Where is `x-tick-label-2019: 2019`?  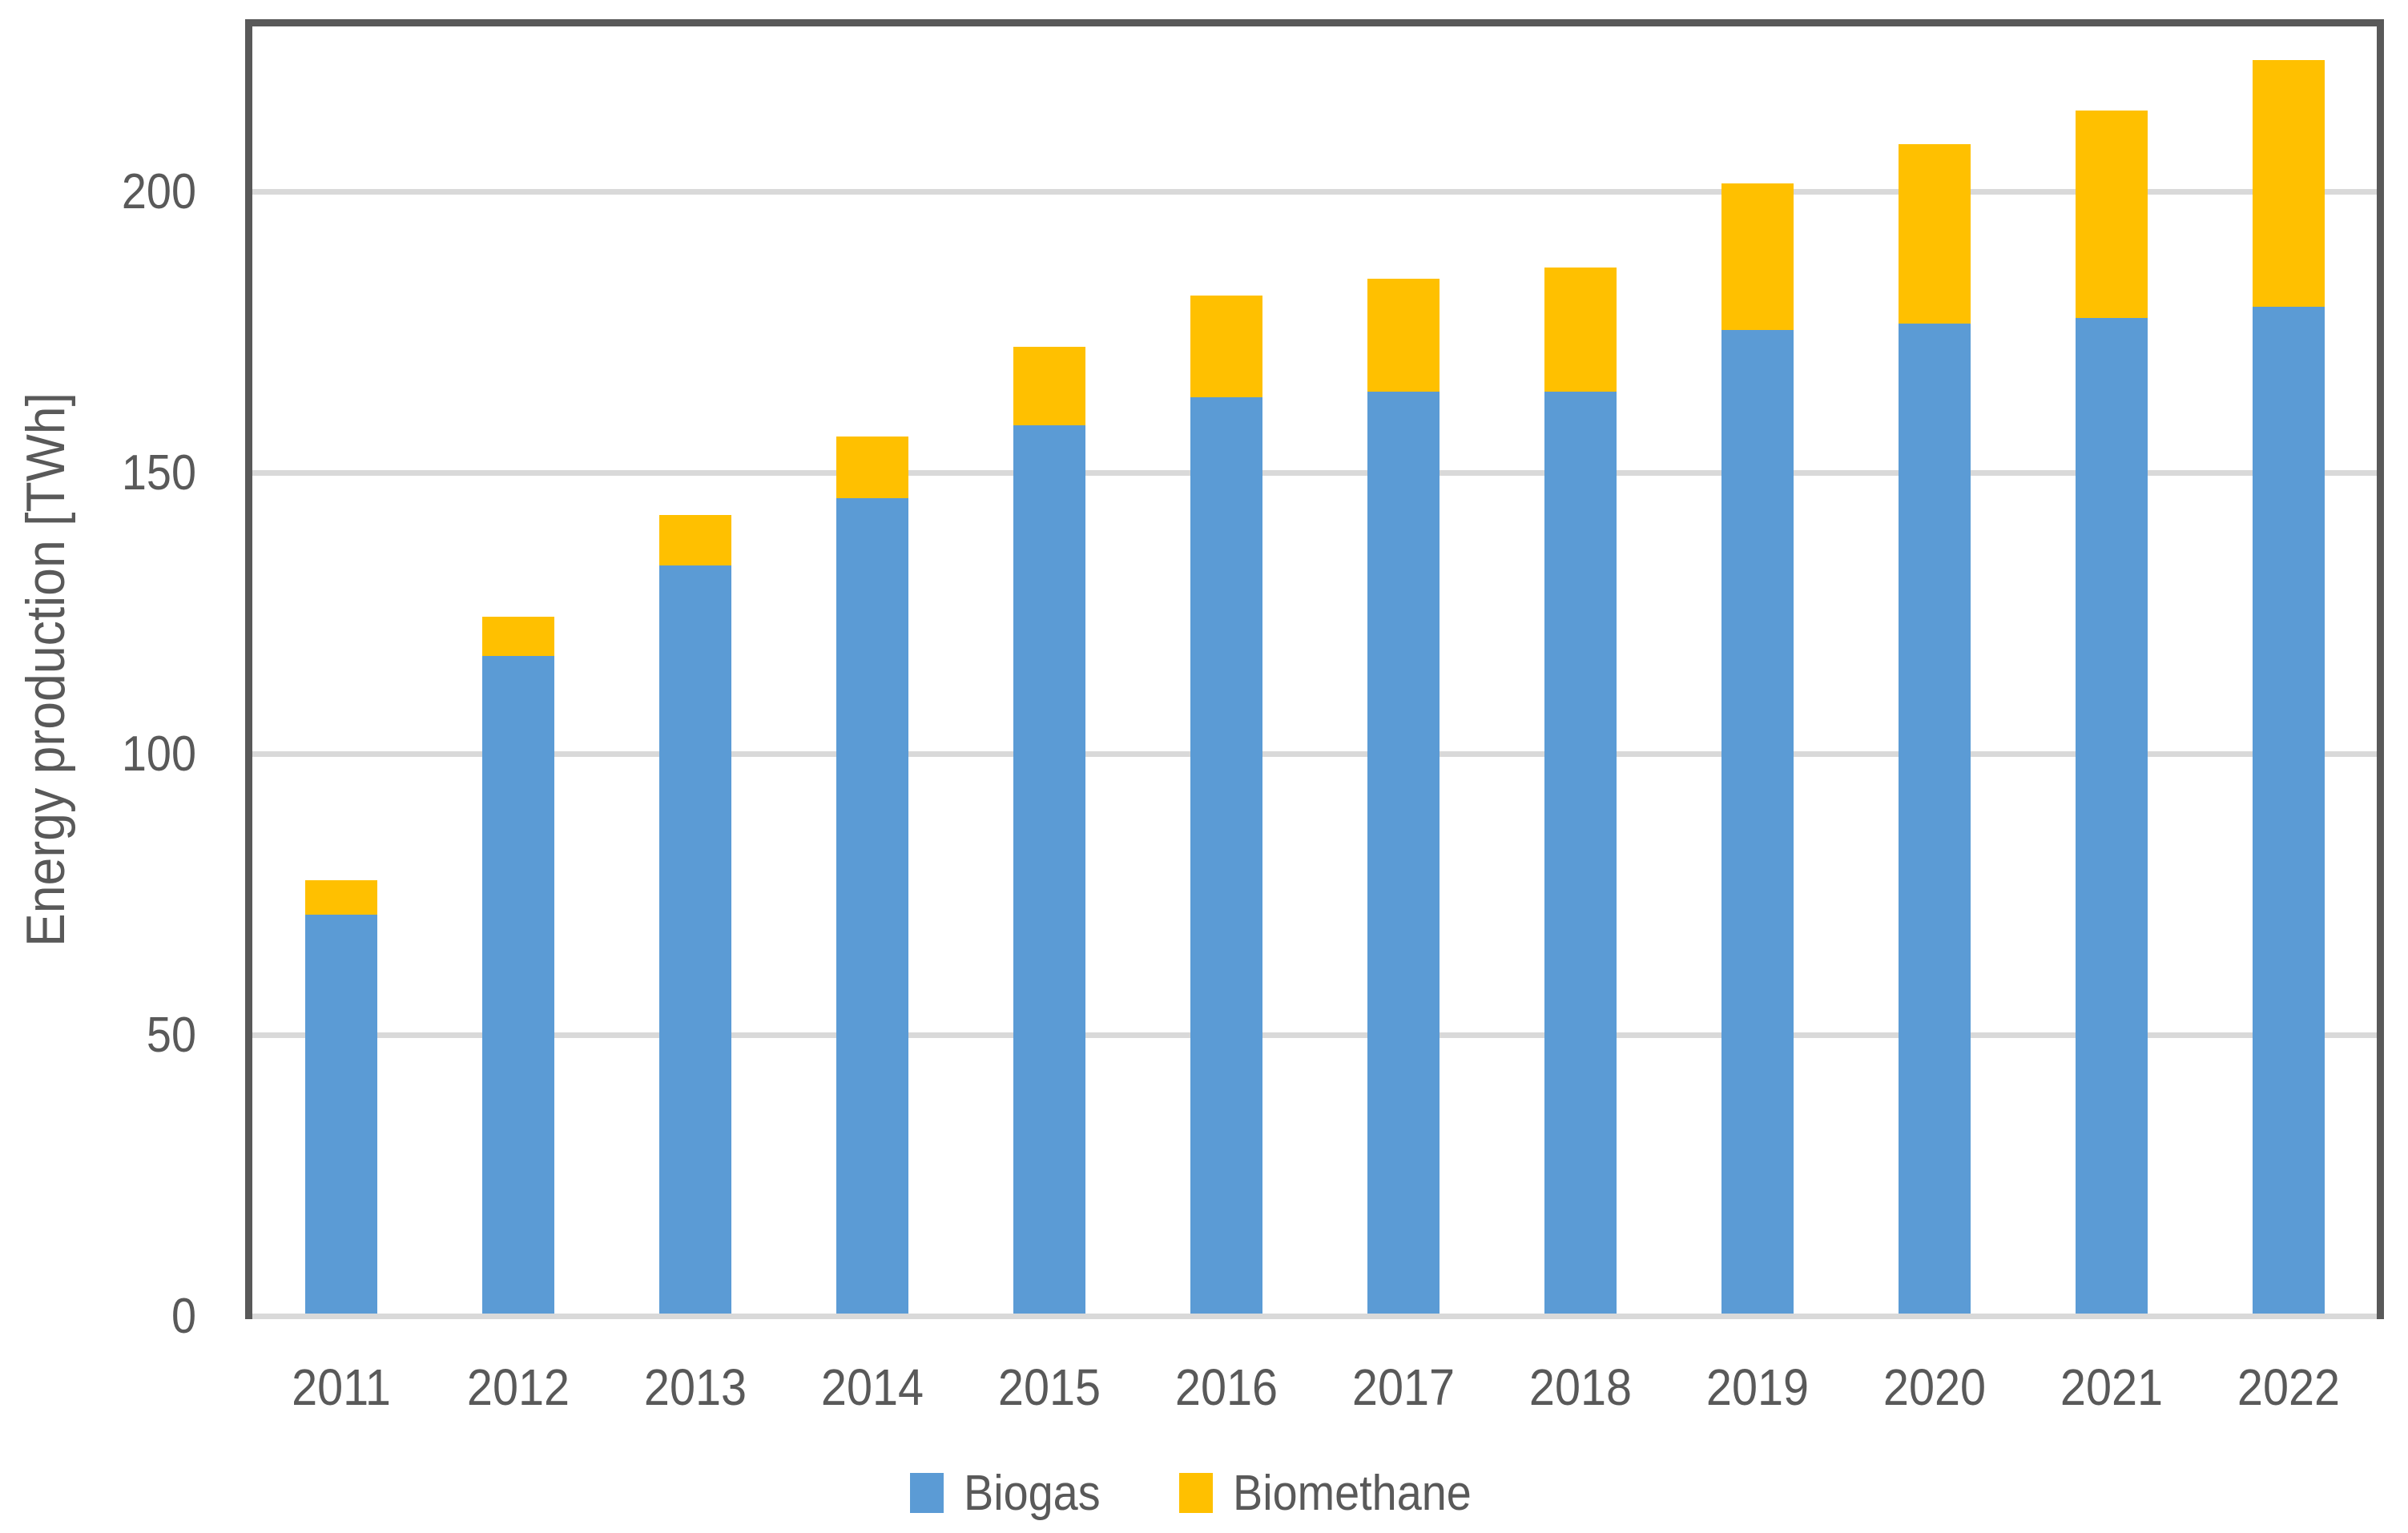
x-tick-label-2019: 2019 is located at coordinates (1757, 1387).